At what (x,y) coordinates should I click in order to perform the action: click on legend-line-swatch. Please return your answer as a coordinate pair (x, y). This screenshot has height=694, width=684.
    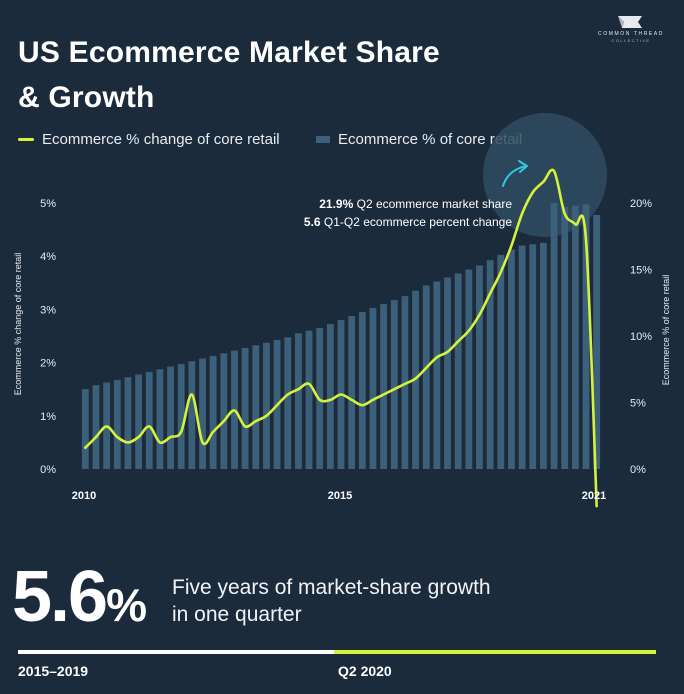
    Looking at the image, I should click on (26, 139).